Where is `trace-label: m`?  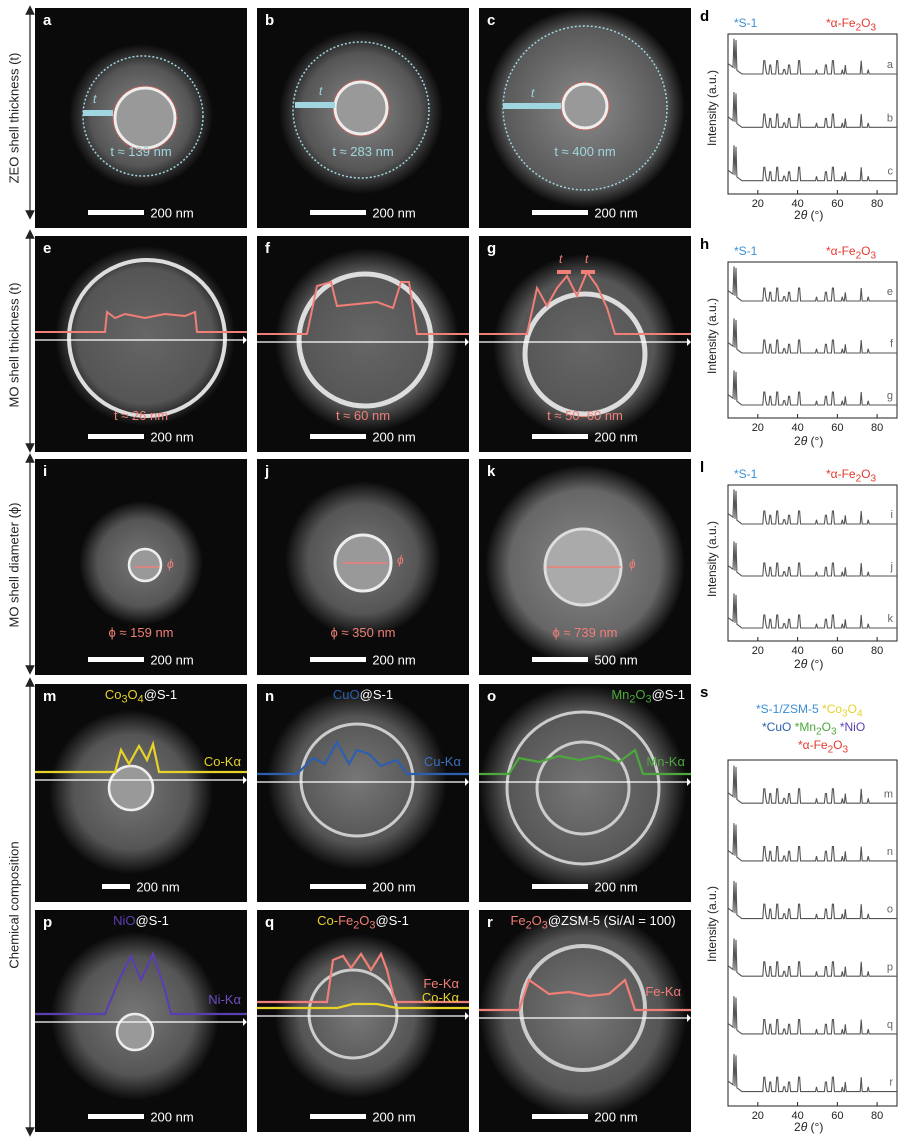
trace-label: m is located at coordinates (888, 794).